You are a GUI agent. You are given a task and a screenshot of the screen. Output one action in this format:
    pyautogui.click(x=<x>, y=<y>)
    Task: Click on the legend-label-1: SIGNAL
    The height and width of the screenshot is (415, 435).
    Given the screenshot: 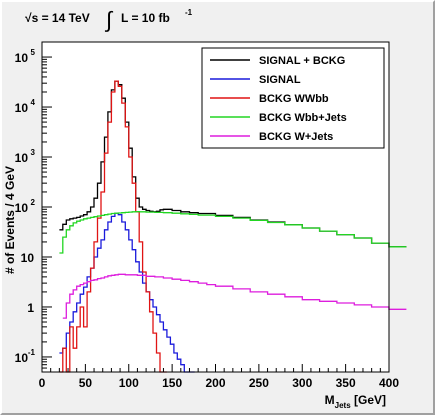 What is the action you would take?
    pyautogui.click(x=280, y=80)
    